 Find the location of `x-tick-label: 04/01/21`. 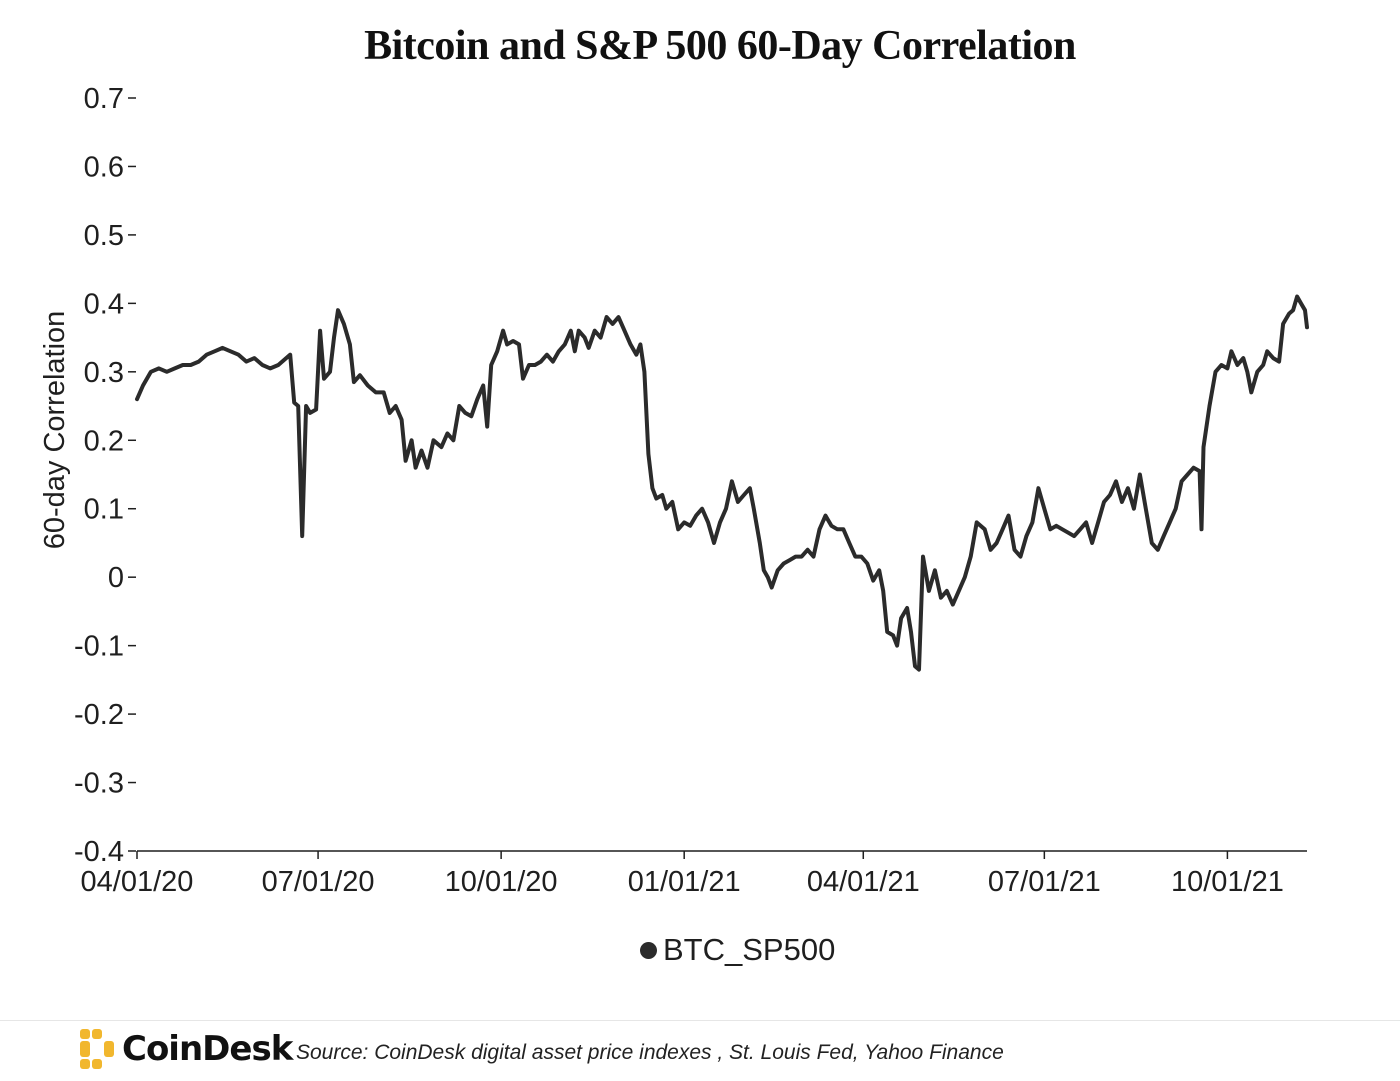

x-tick-label: 04/01/21 is located at coordinates (863, 882).